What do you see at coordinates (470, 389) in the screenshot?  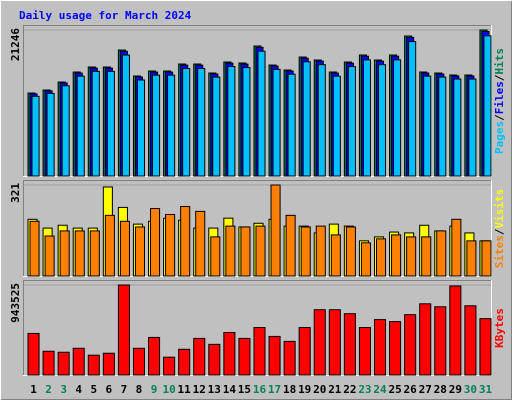 I see `x-tick-label: 30` at bounding box center [470, 389].